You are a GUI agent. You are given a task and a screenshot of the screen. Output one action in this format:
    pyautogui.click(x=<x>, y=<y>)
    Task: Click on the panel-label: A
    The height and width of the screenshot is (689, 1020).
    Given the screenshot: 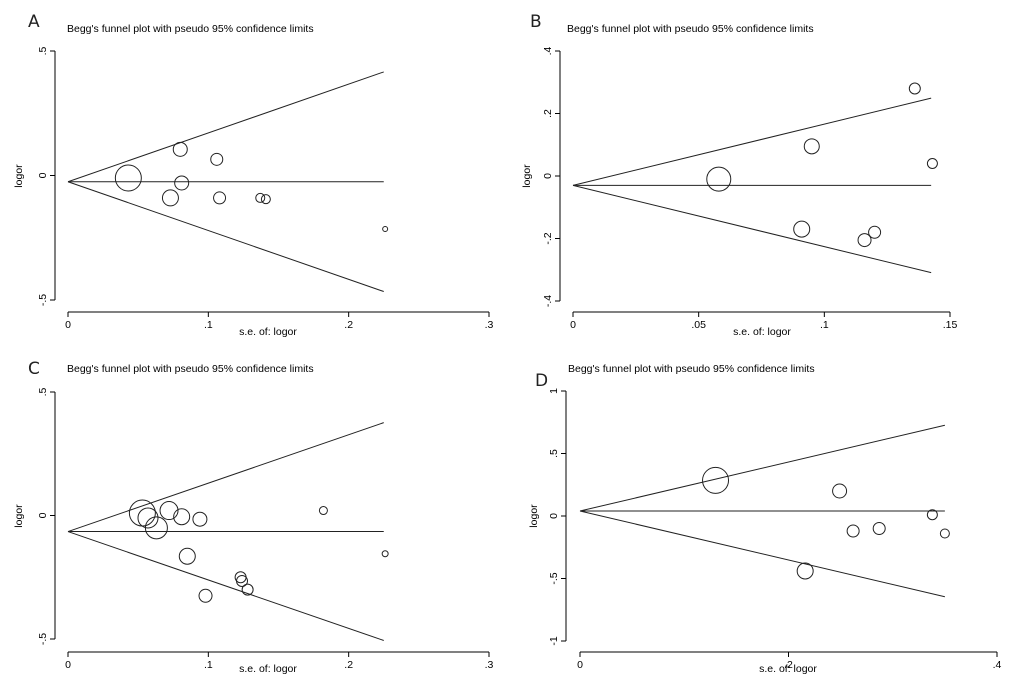 What is the action you would take?
    pyautogui.click(x=34, y=22)
    